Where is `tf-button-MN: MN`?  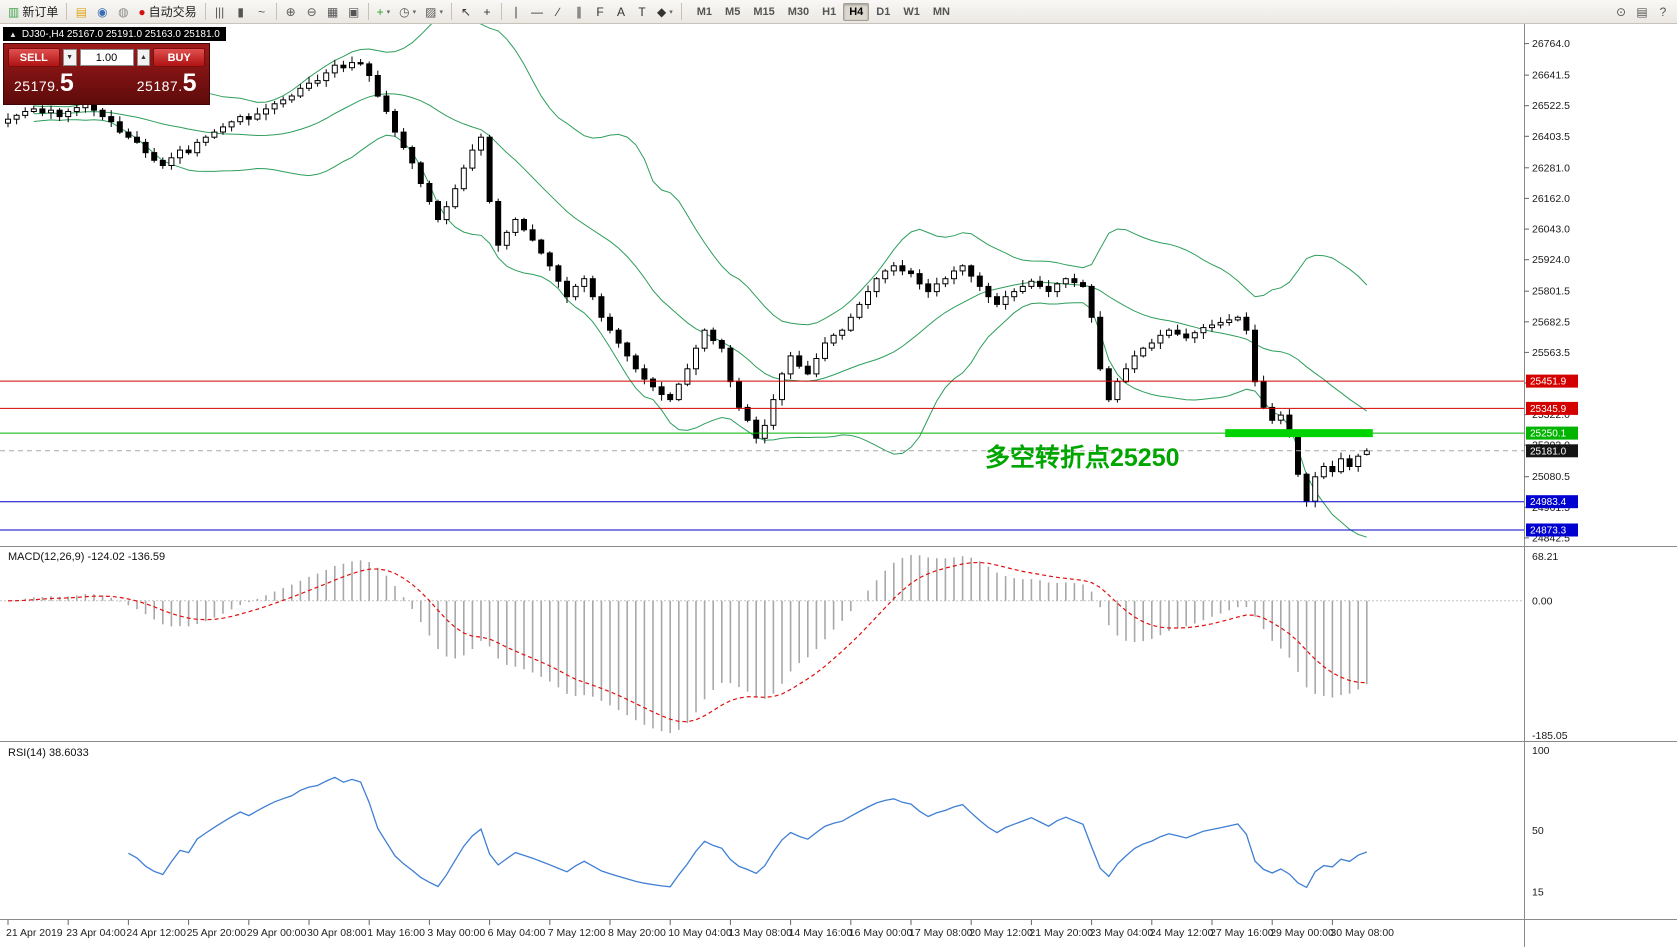 tf-button-MN: MN is located at coordinates (941, 11).